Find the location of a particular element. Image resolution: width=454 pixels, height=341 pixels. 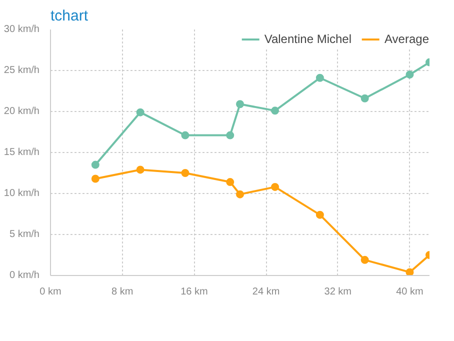

x-tick-label: 32 km is located at coordinates (338, 292).